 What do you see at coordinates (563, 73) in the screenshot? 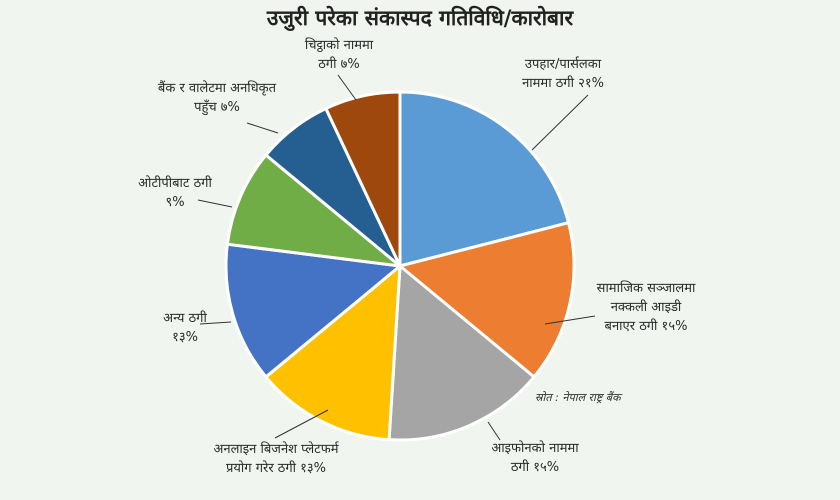
I see `slice-label-1: उपहार/पार्सलका नाममा ठगी २१%` at bounding box center [563, 73].